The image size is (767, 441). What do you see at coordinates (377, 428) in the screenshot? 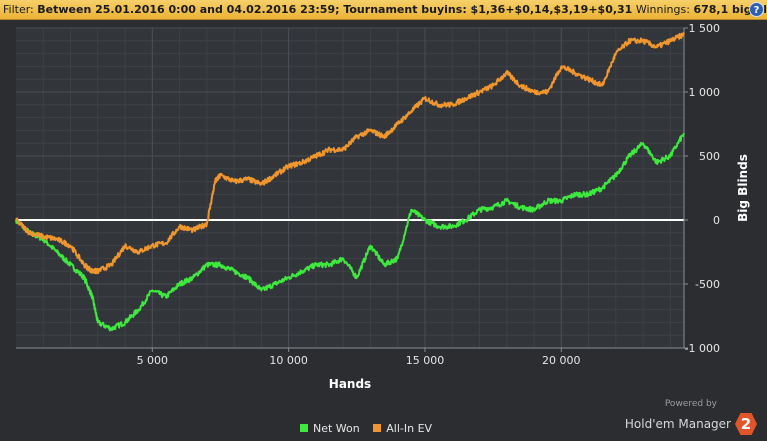
I see `legend-swatch-all-in-ev` at bounding box center [377, 428].